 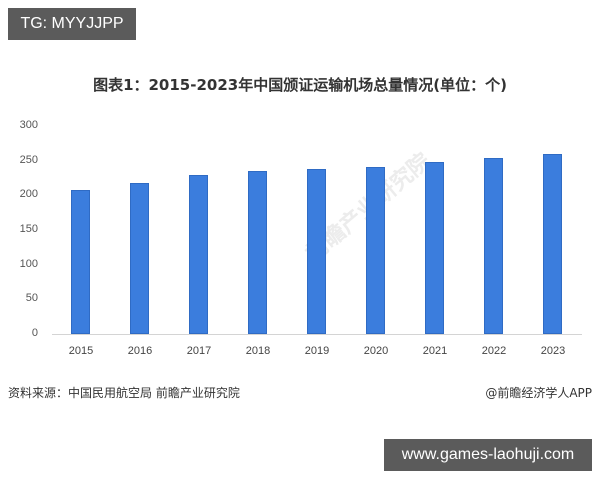 What do you see at coordinates (28, 159) in the screenshot?
I see `y-tick-label: 250` at bounding box center [28, 159].